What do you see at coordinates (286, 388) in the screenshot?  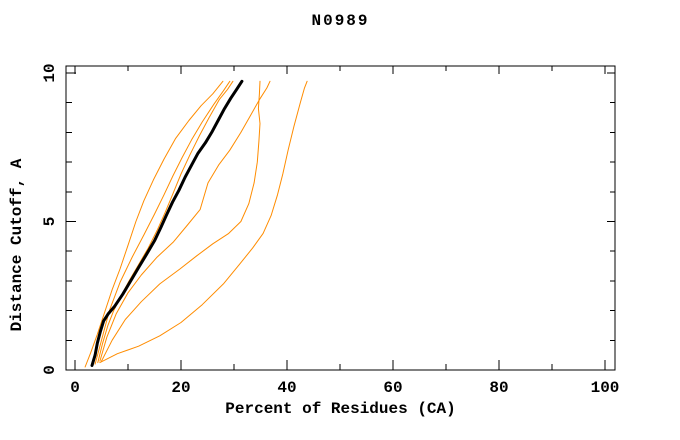 I see `x-tick-label: 40` at bounding box center [286, 388].